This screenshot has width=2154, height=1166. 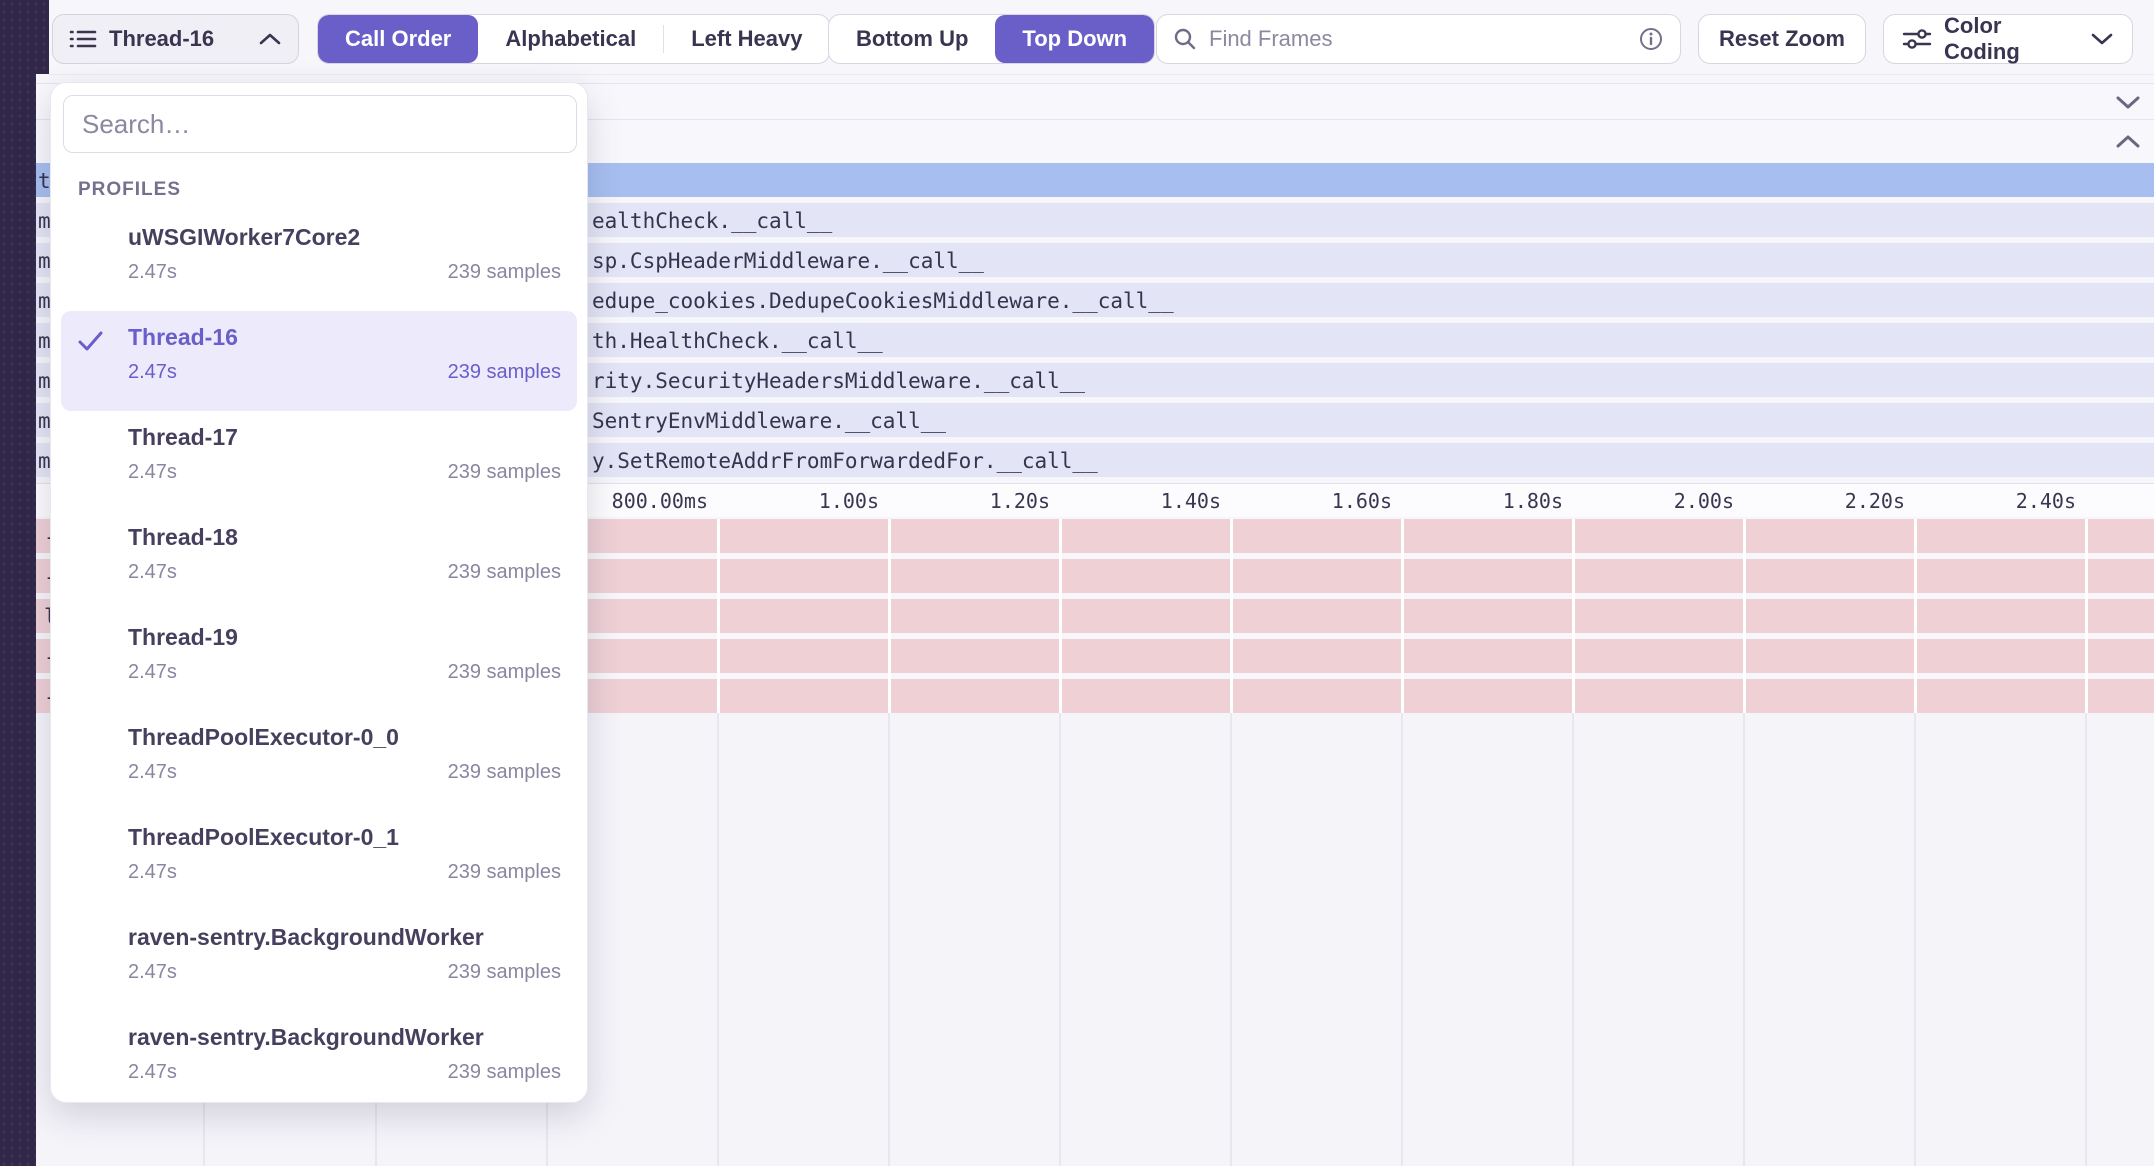 What do you see at coordinates (1917, 39) in the screenshot?
I see `sliders-icon` at bounding box center [1917, 39].